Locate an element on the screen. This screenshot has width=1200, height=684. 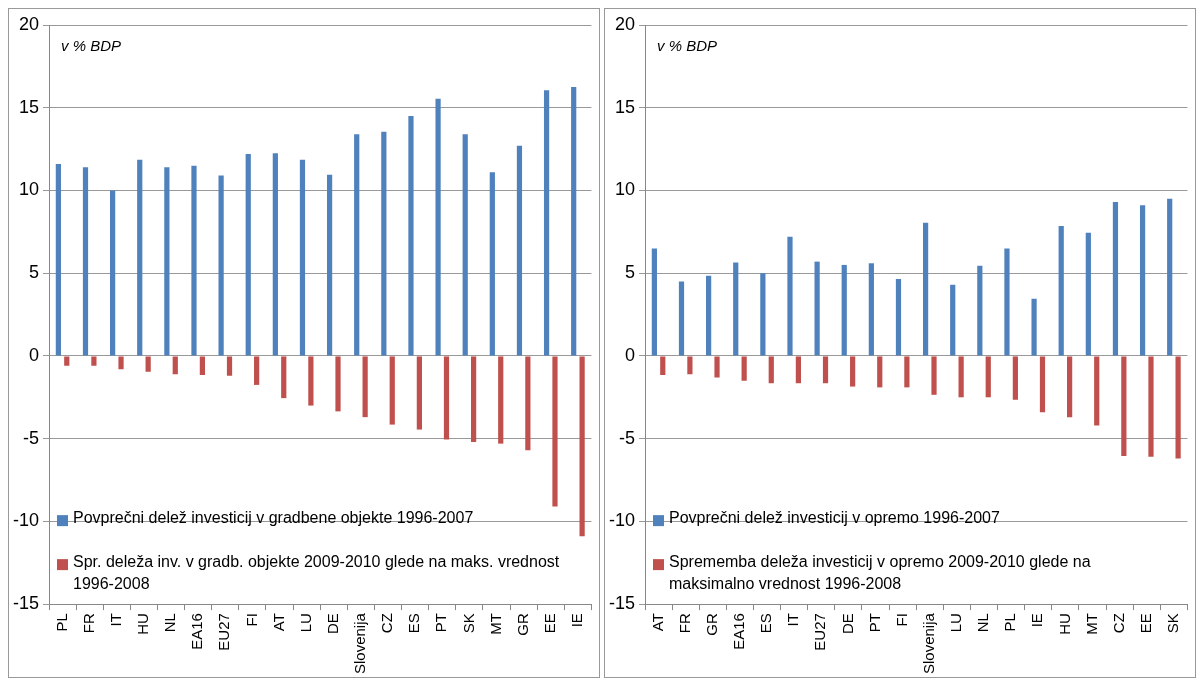
legend-label: Povprečni delež investicij v opremo 1996-2007 is located at coordinates (834, 517).